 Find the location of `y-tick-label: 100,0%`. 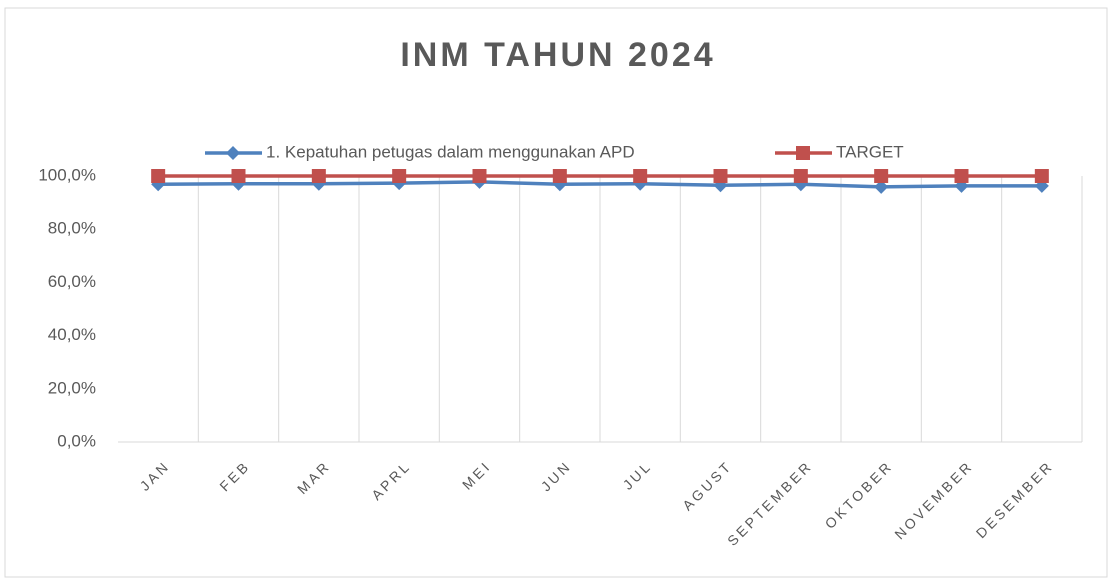

y-tick-label: 100,0% is located at coordinates (67, 174).